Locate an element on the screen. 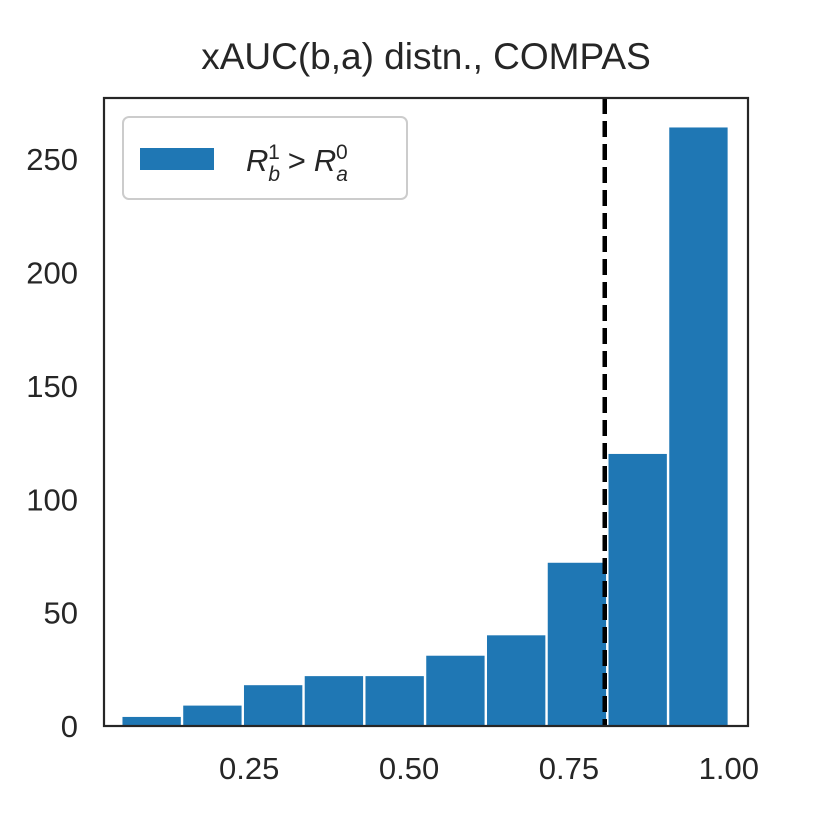 The width and height of the screenshot is (830, 835). y-tick-label: 0 is located at coordinates (69, 726).